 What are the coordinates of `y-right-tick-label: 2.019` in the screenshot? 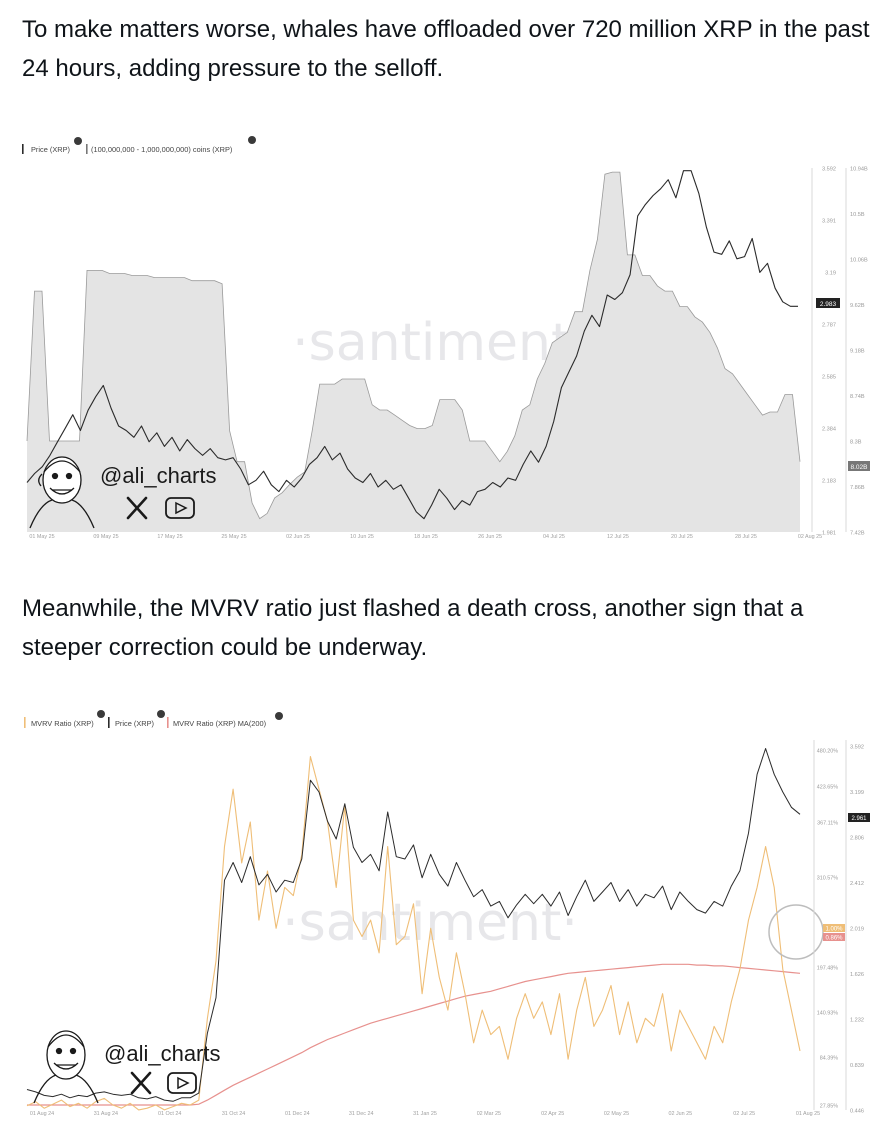 It's located at (857, 930).